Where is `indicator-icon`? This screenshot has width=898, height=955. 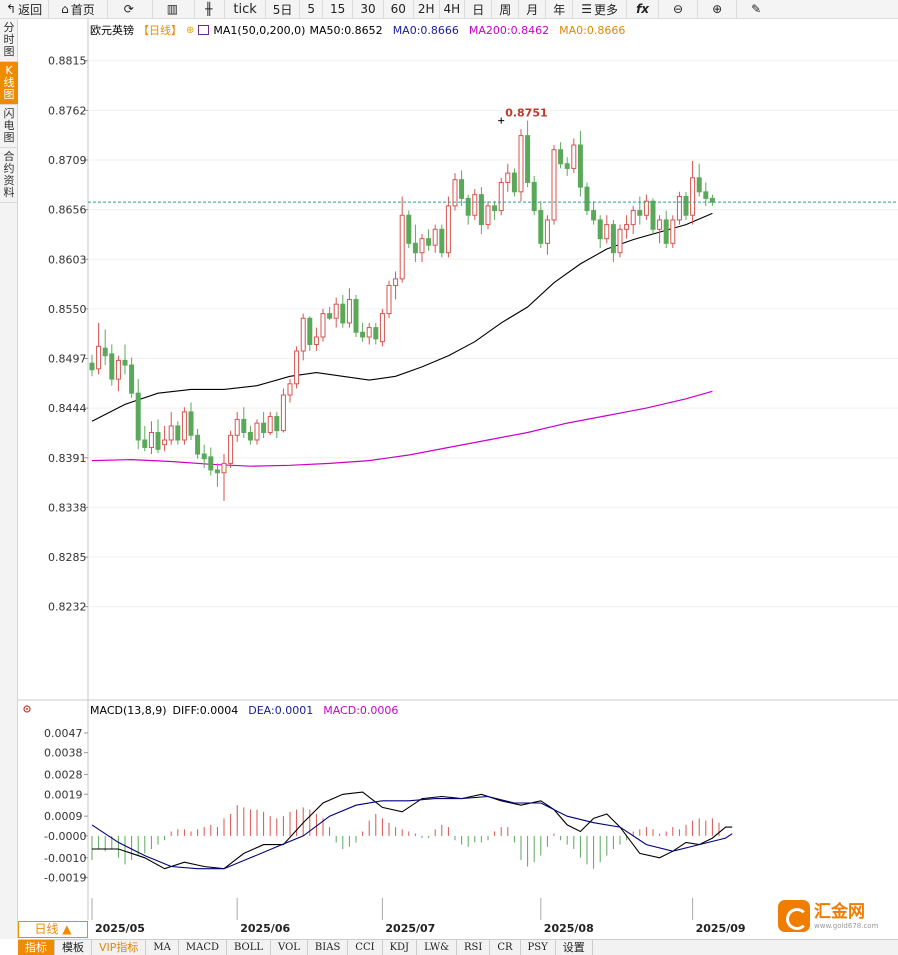
indicator-icon is located at coordinates (204, 30).